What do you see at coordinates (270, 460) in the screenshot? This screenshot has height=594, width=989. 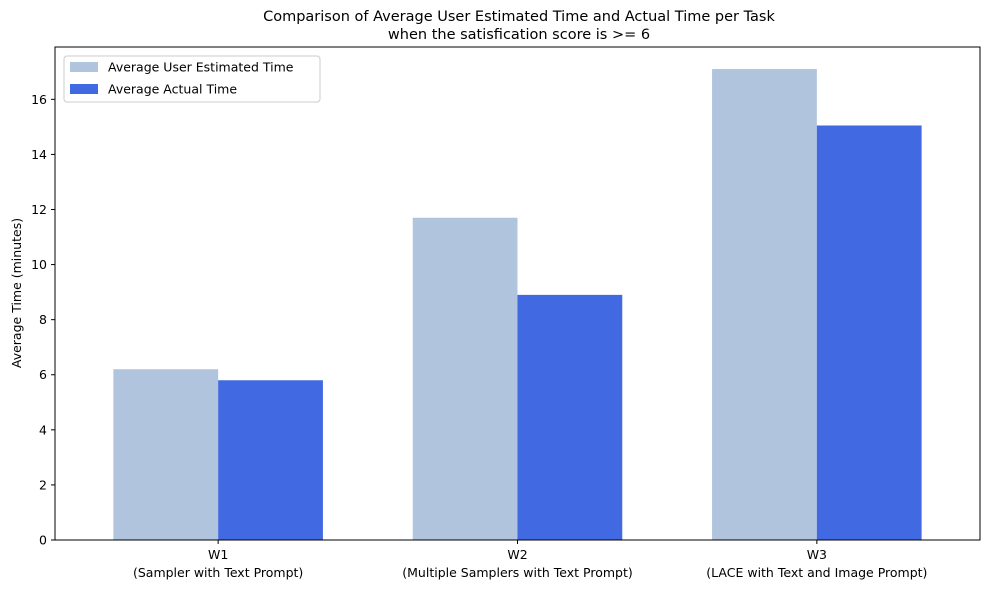 I see `bar-actual-w1` at bounding box center [270, 460].